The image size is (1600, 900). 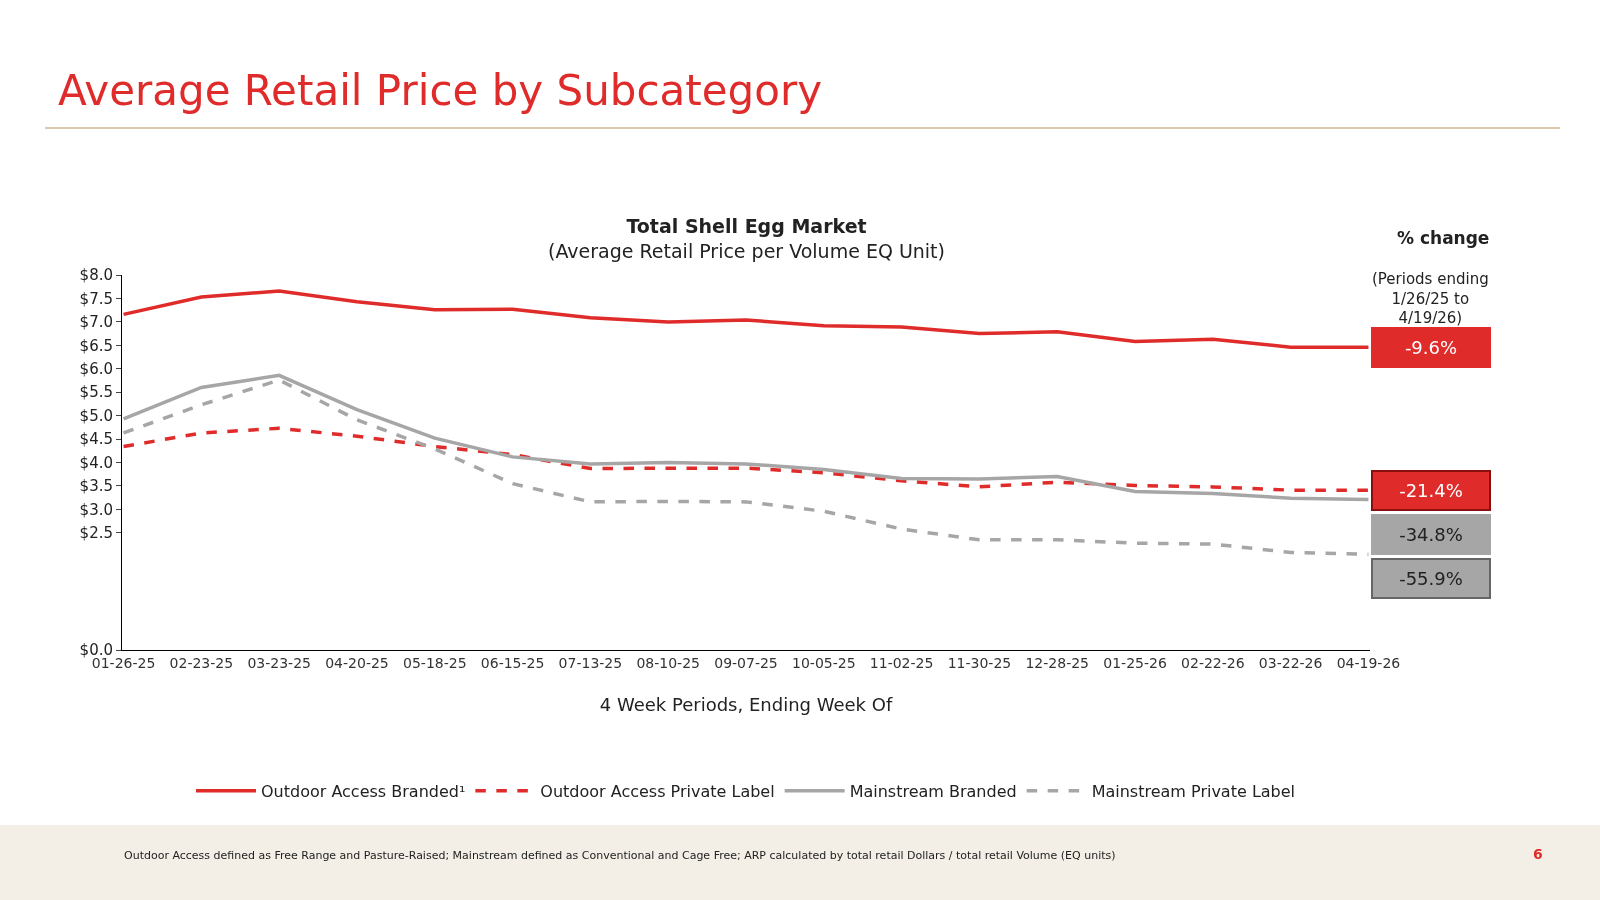 What do you see at coordinates (668, 662) in the screenshot?
I see `x-tick-label: 08-10-25` at bounding box center [668, 662].